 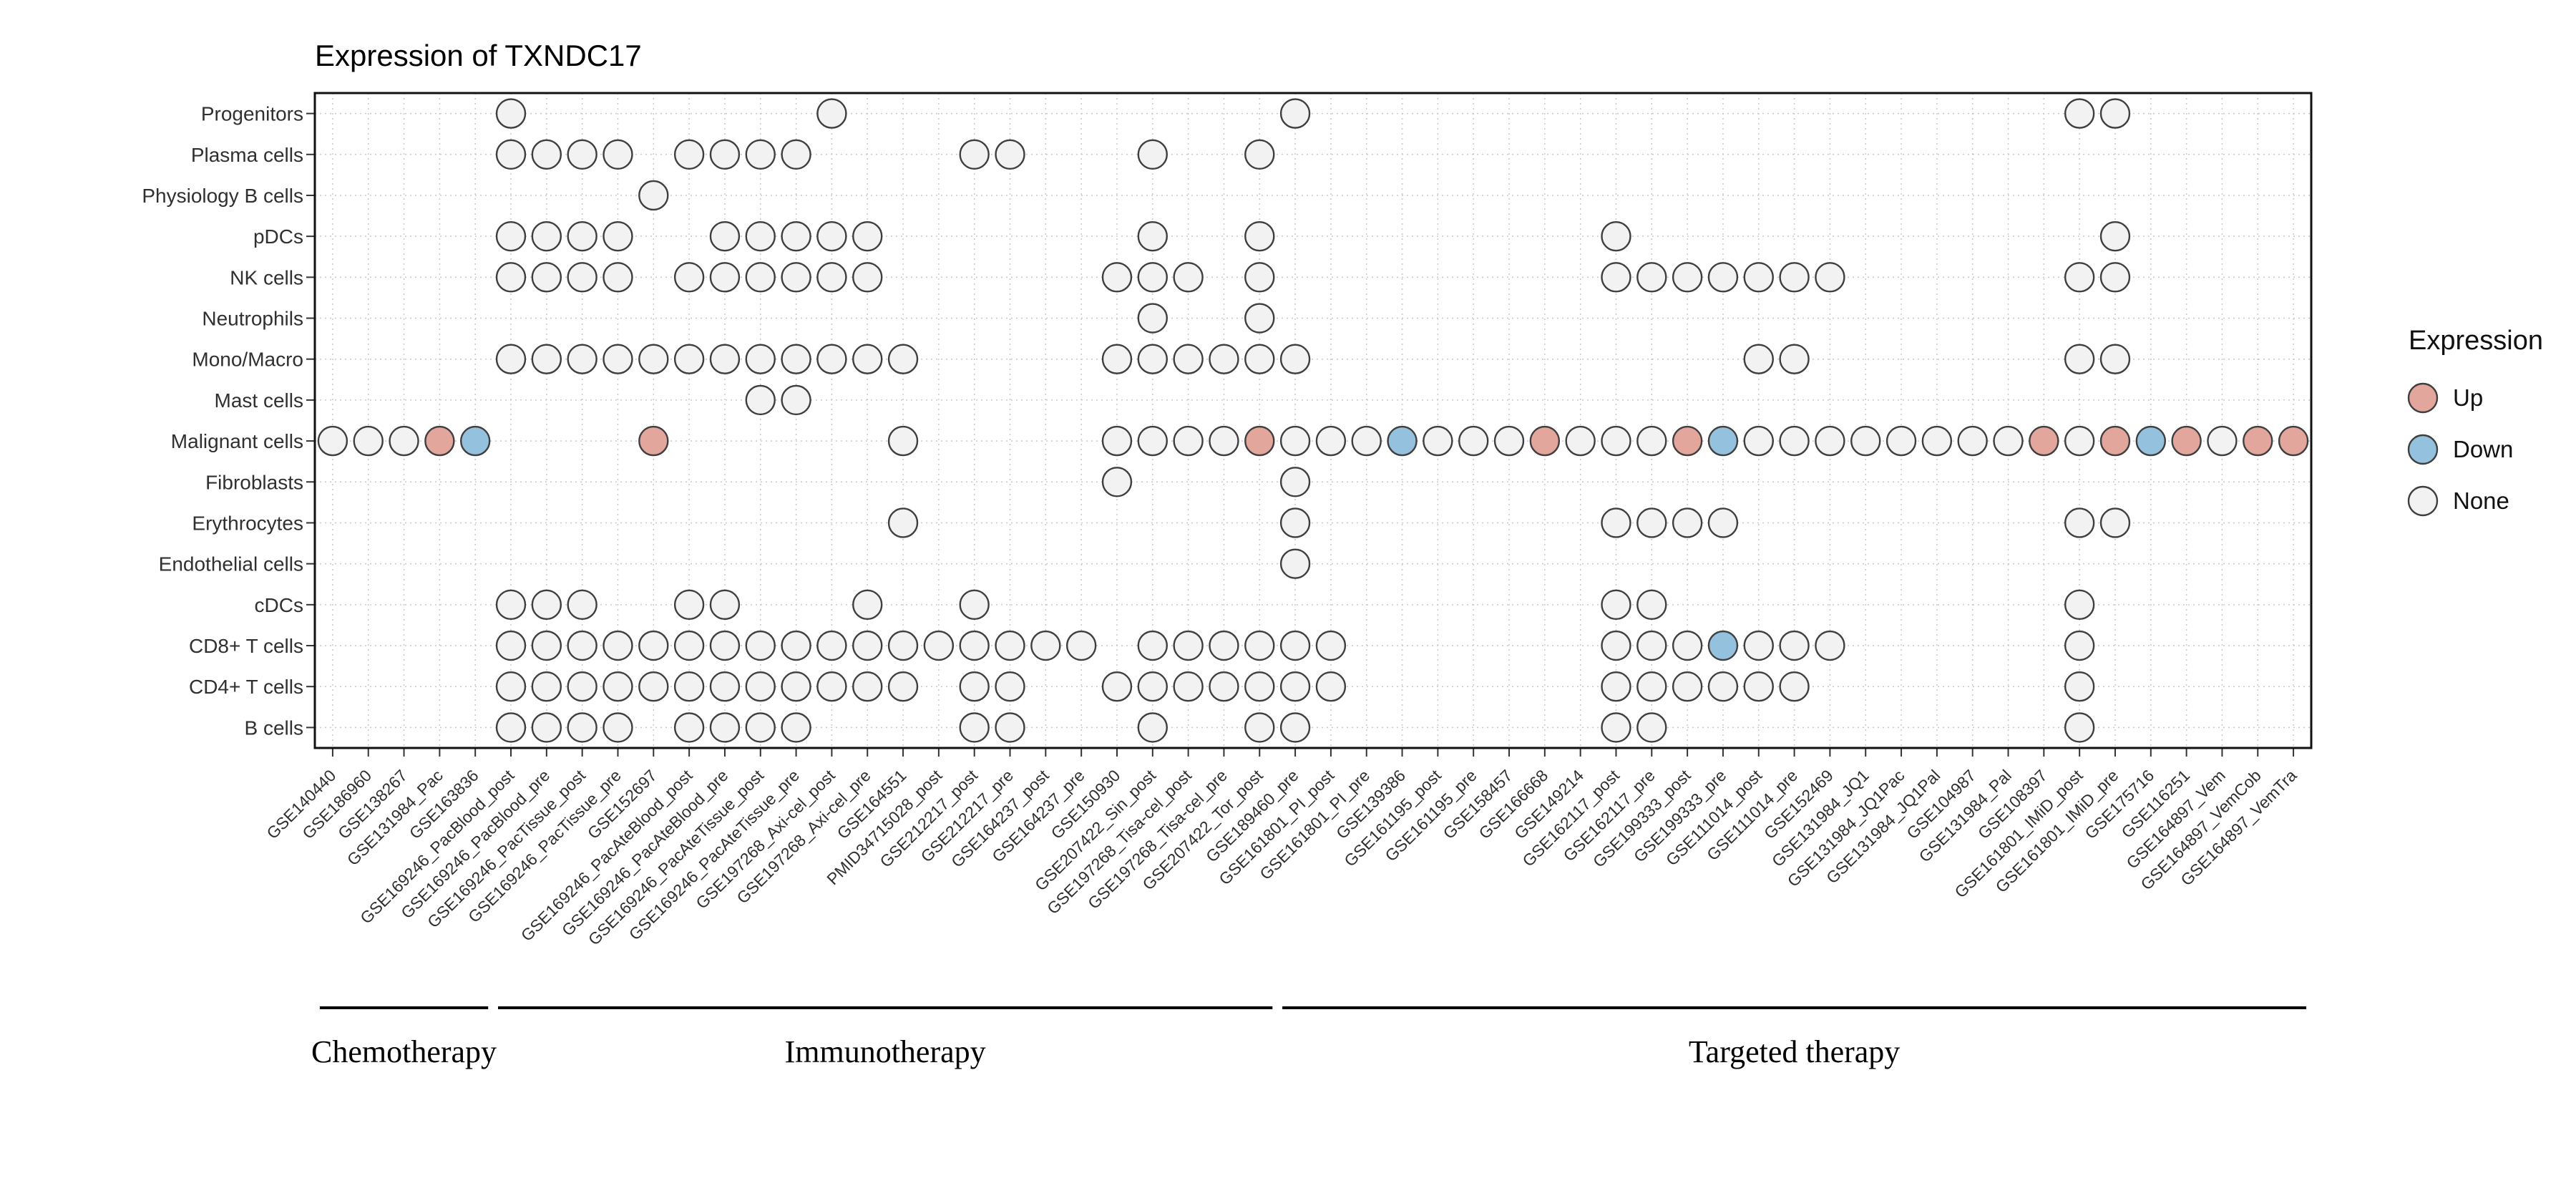 I want to click on y-axis-label: Mast cells, so click(x=259, y=400).